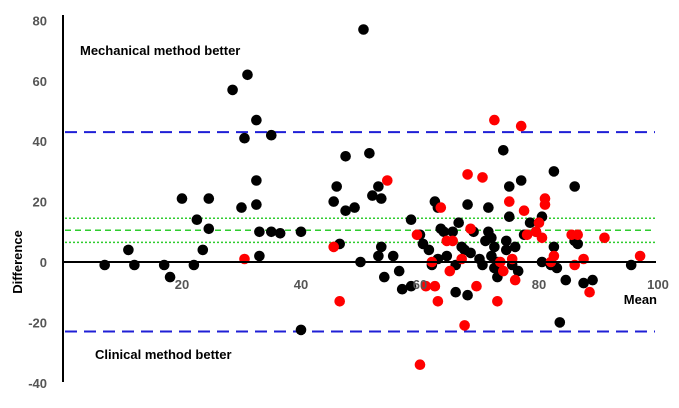 This screenshot has height=408, width=679. Describe the element at coordinates (182, 284) in the screenshot. I see `x-tick-label: 20` at that location.